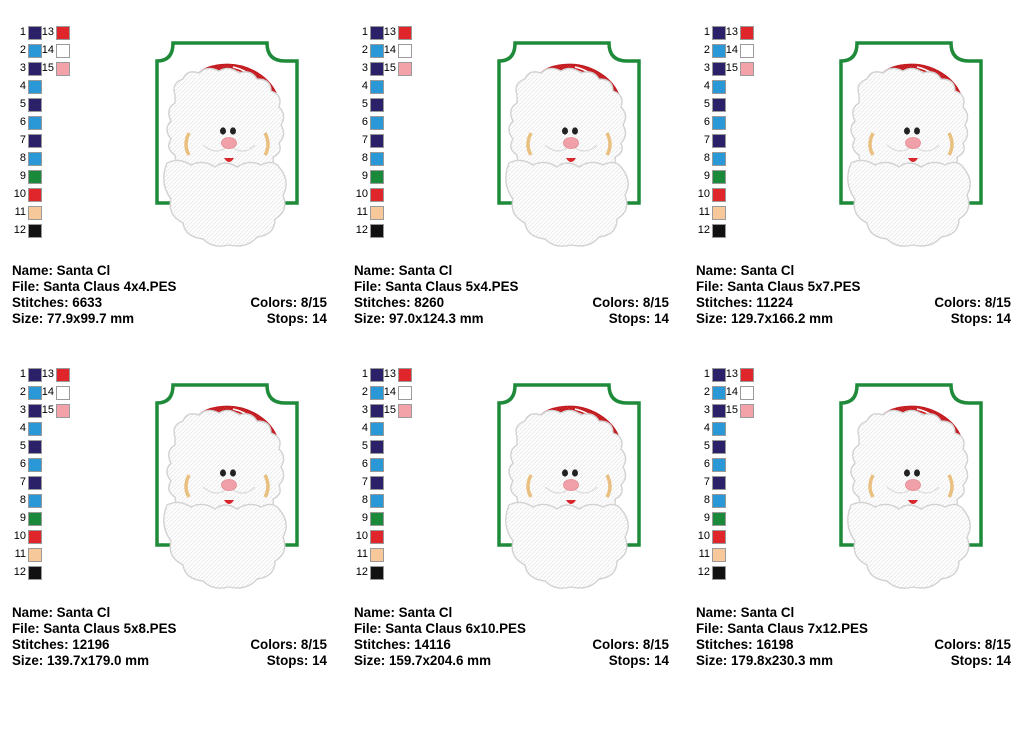 The width and height of the screenshot is (1024, 731). What do you see at coordinates (55, 411) in the screenshot?
I see `color-slot-15: 15` at bounding box center [55, 411].